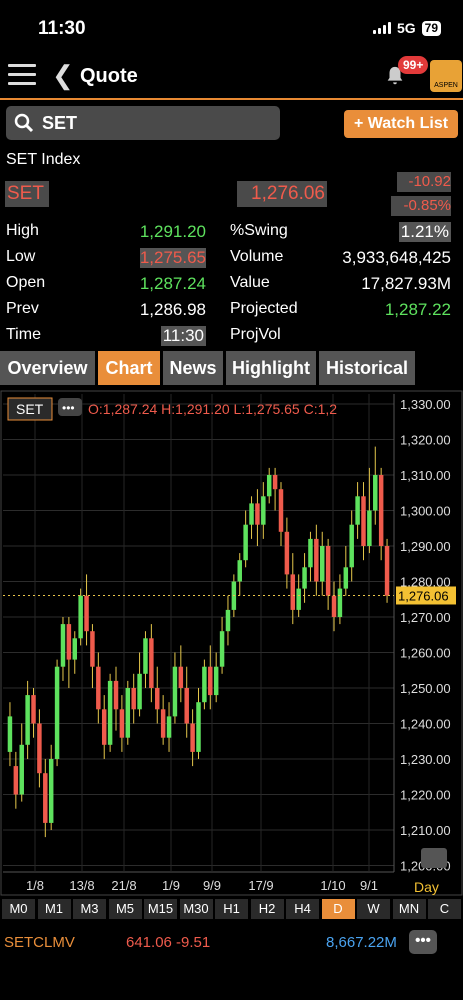 Image resolution: width=463 pixels, height=1000 pixels. I want to click on page-title: Quote, so click(109, 76).